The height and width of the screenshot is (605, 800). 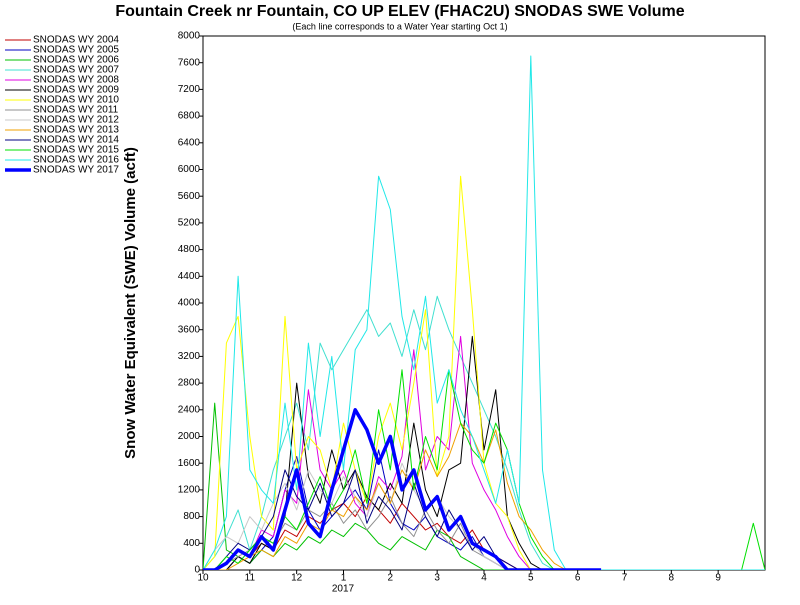 I want to click on x-tick-label: 4, so click(x=484, y=578).